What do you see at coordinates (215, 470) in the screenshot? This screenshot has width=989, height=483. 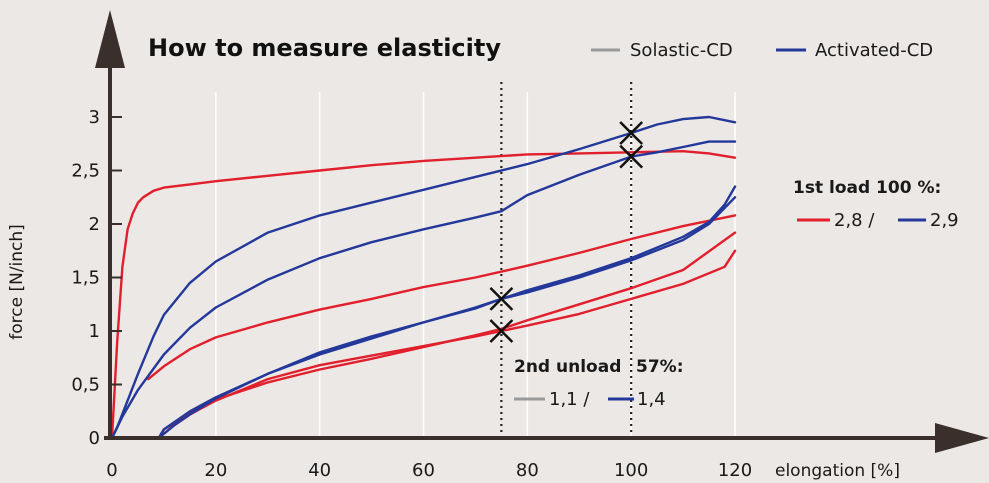 I see `x-tick-label: 20` at bounding box center [215, 470].